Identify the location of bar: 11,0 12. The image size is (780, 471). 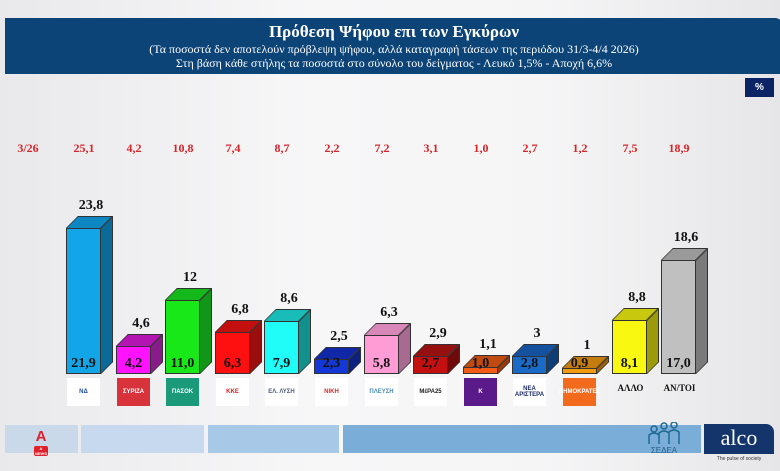
(188, 322).